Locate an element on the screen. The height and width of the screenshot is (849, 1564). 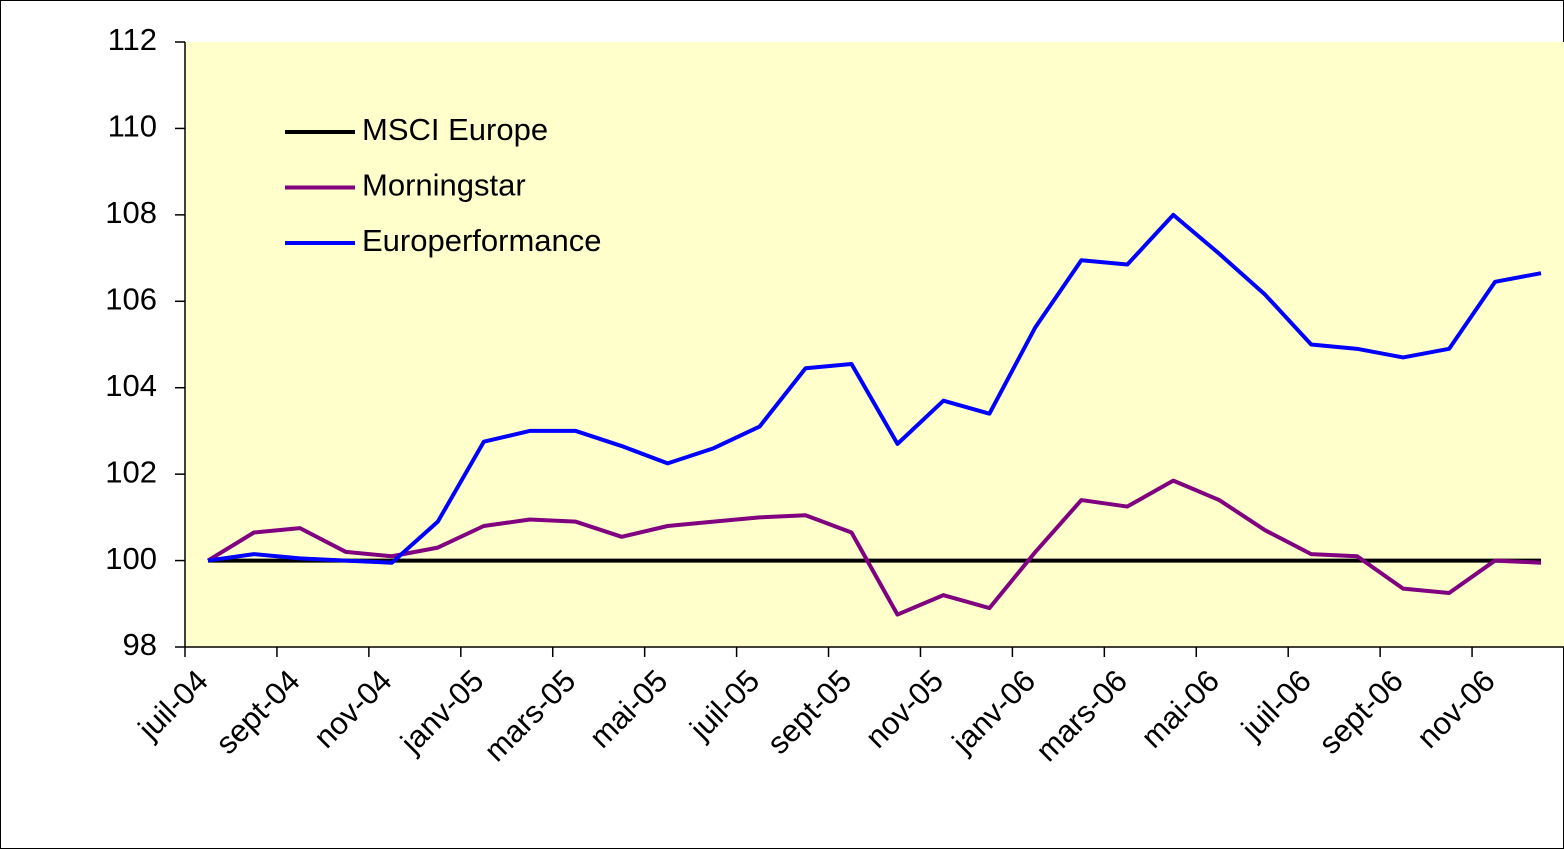
y-tick-label: 106 is located at coordinates (131, 298).